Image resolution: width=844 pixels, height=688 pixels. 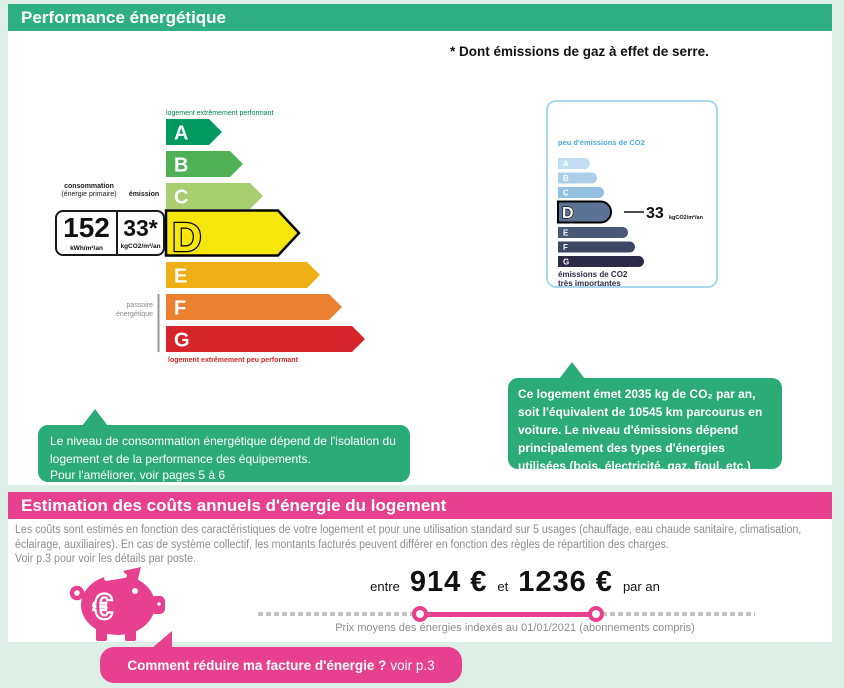 I want to click on emission-value-cell: 33* kgCO2/m²/an, so click(x=140, y=233).